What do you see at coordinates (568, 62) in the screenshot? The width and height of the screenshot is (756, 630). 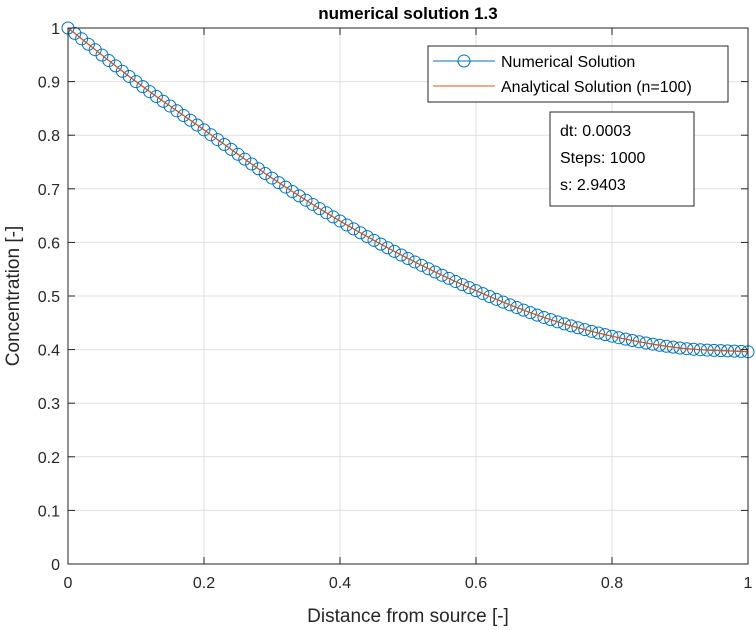 I see `legend-numerical-label: Numerical Solution` at bounding box center [568, 62].